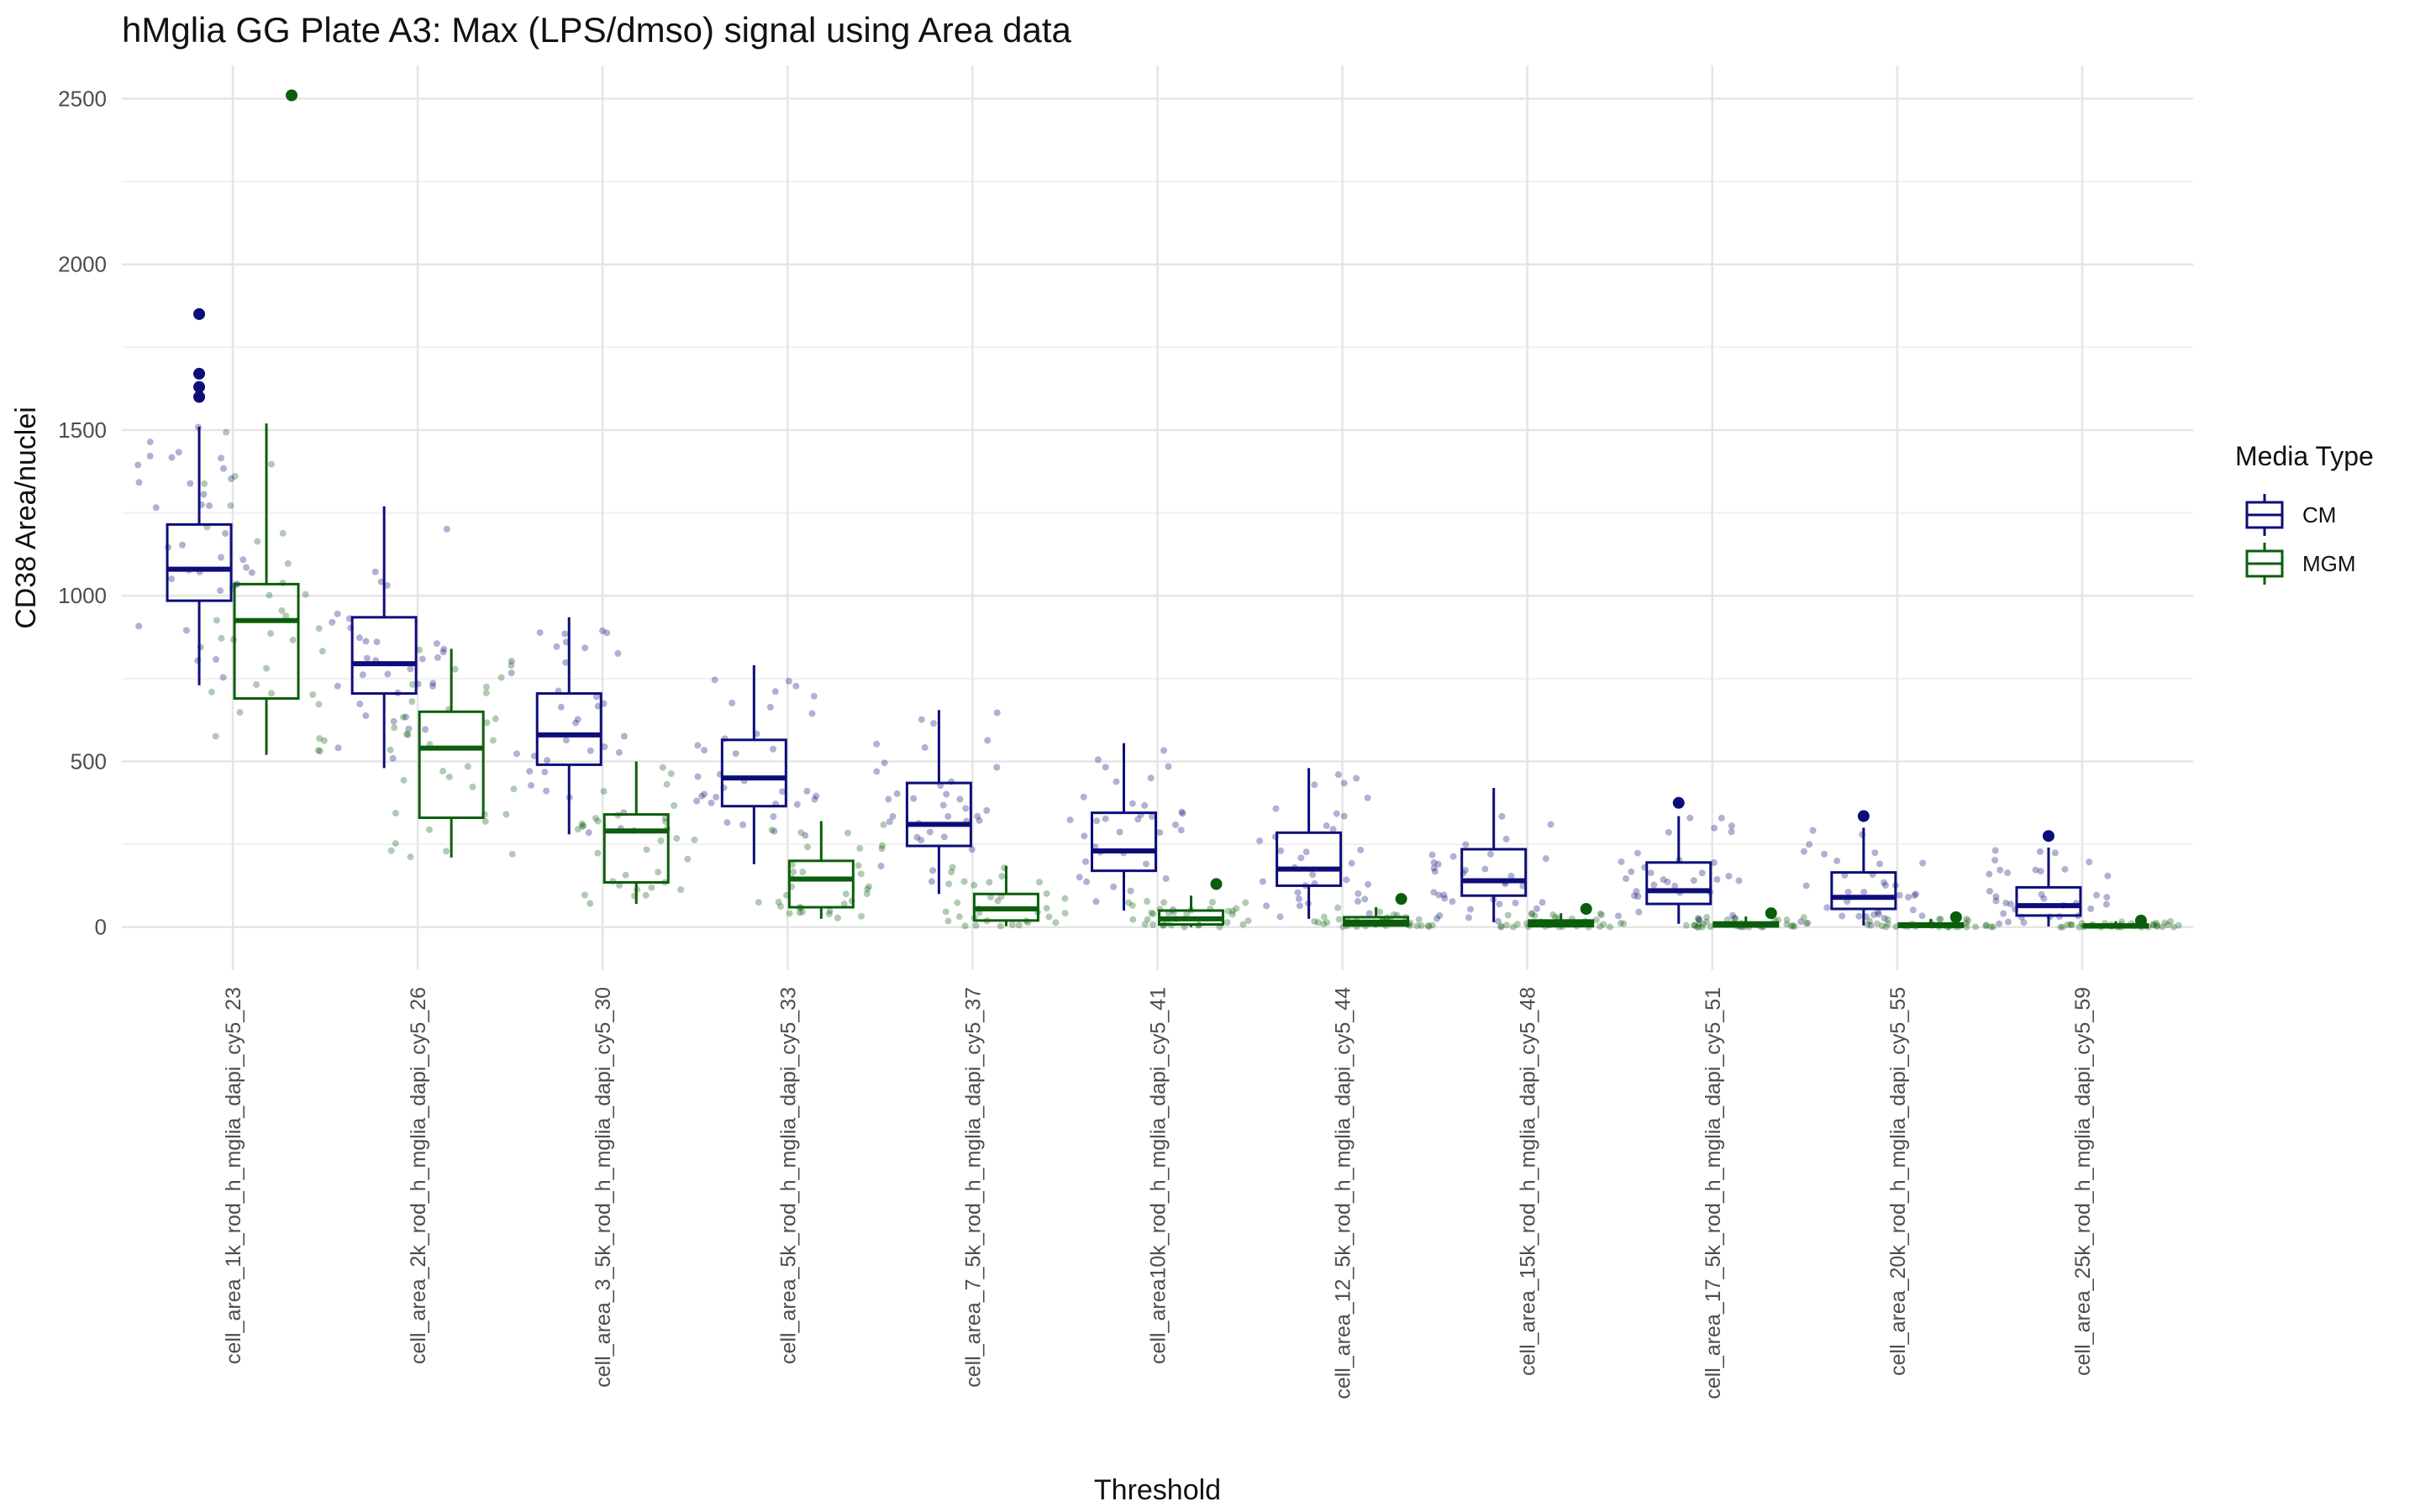  I want to click on y-tick-label: 1500, so click(82, 430).